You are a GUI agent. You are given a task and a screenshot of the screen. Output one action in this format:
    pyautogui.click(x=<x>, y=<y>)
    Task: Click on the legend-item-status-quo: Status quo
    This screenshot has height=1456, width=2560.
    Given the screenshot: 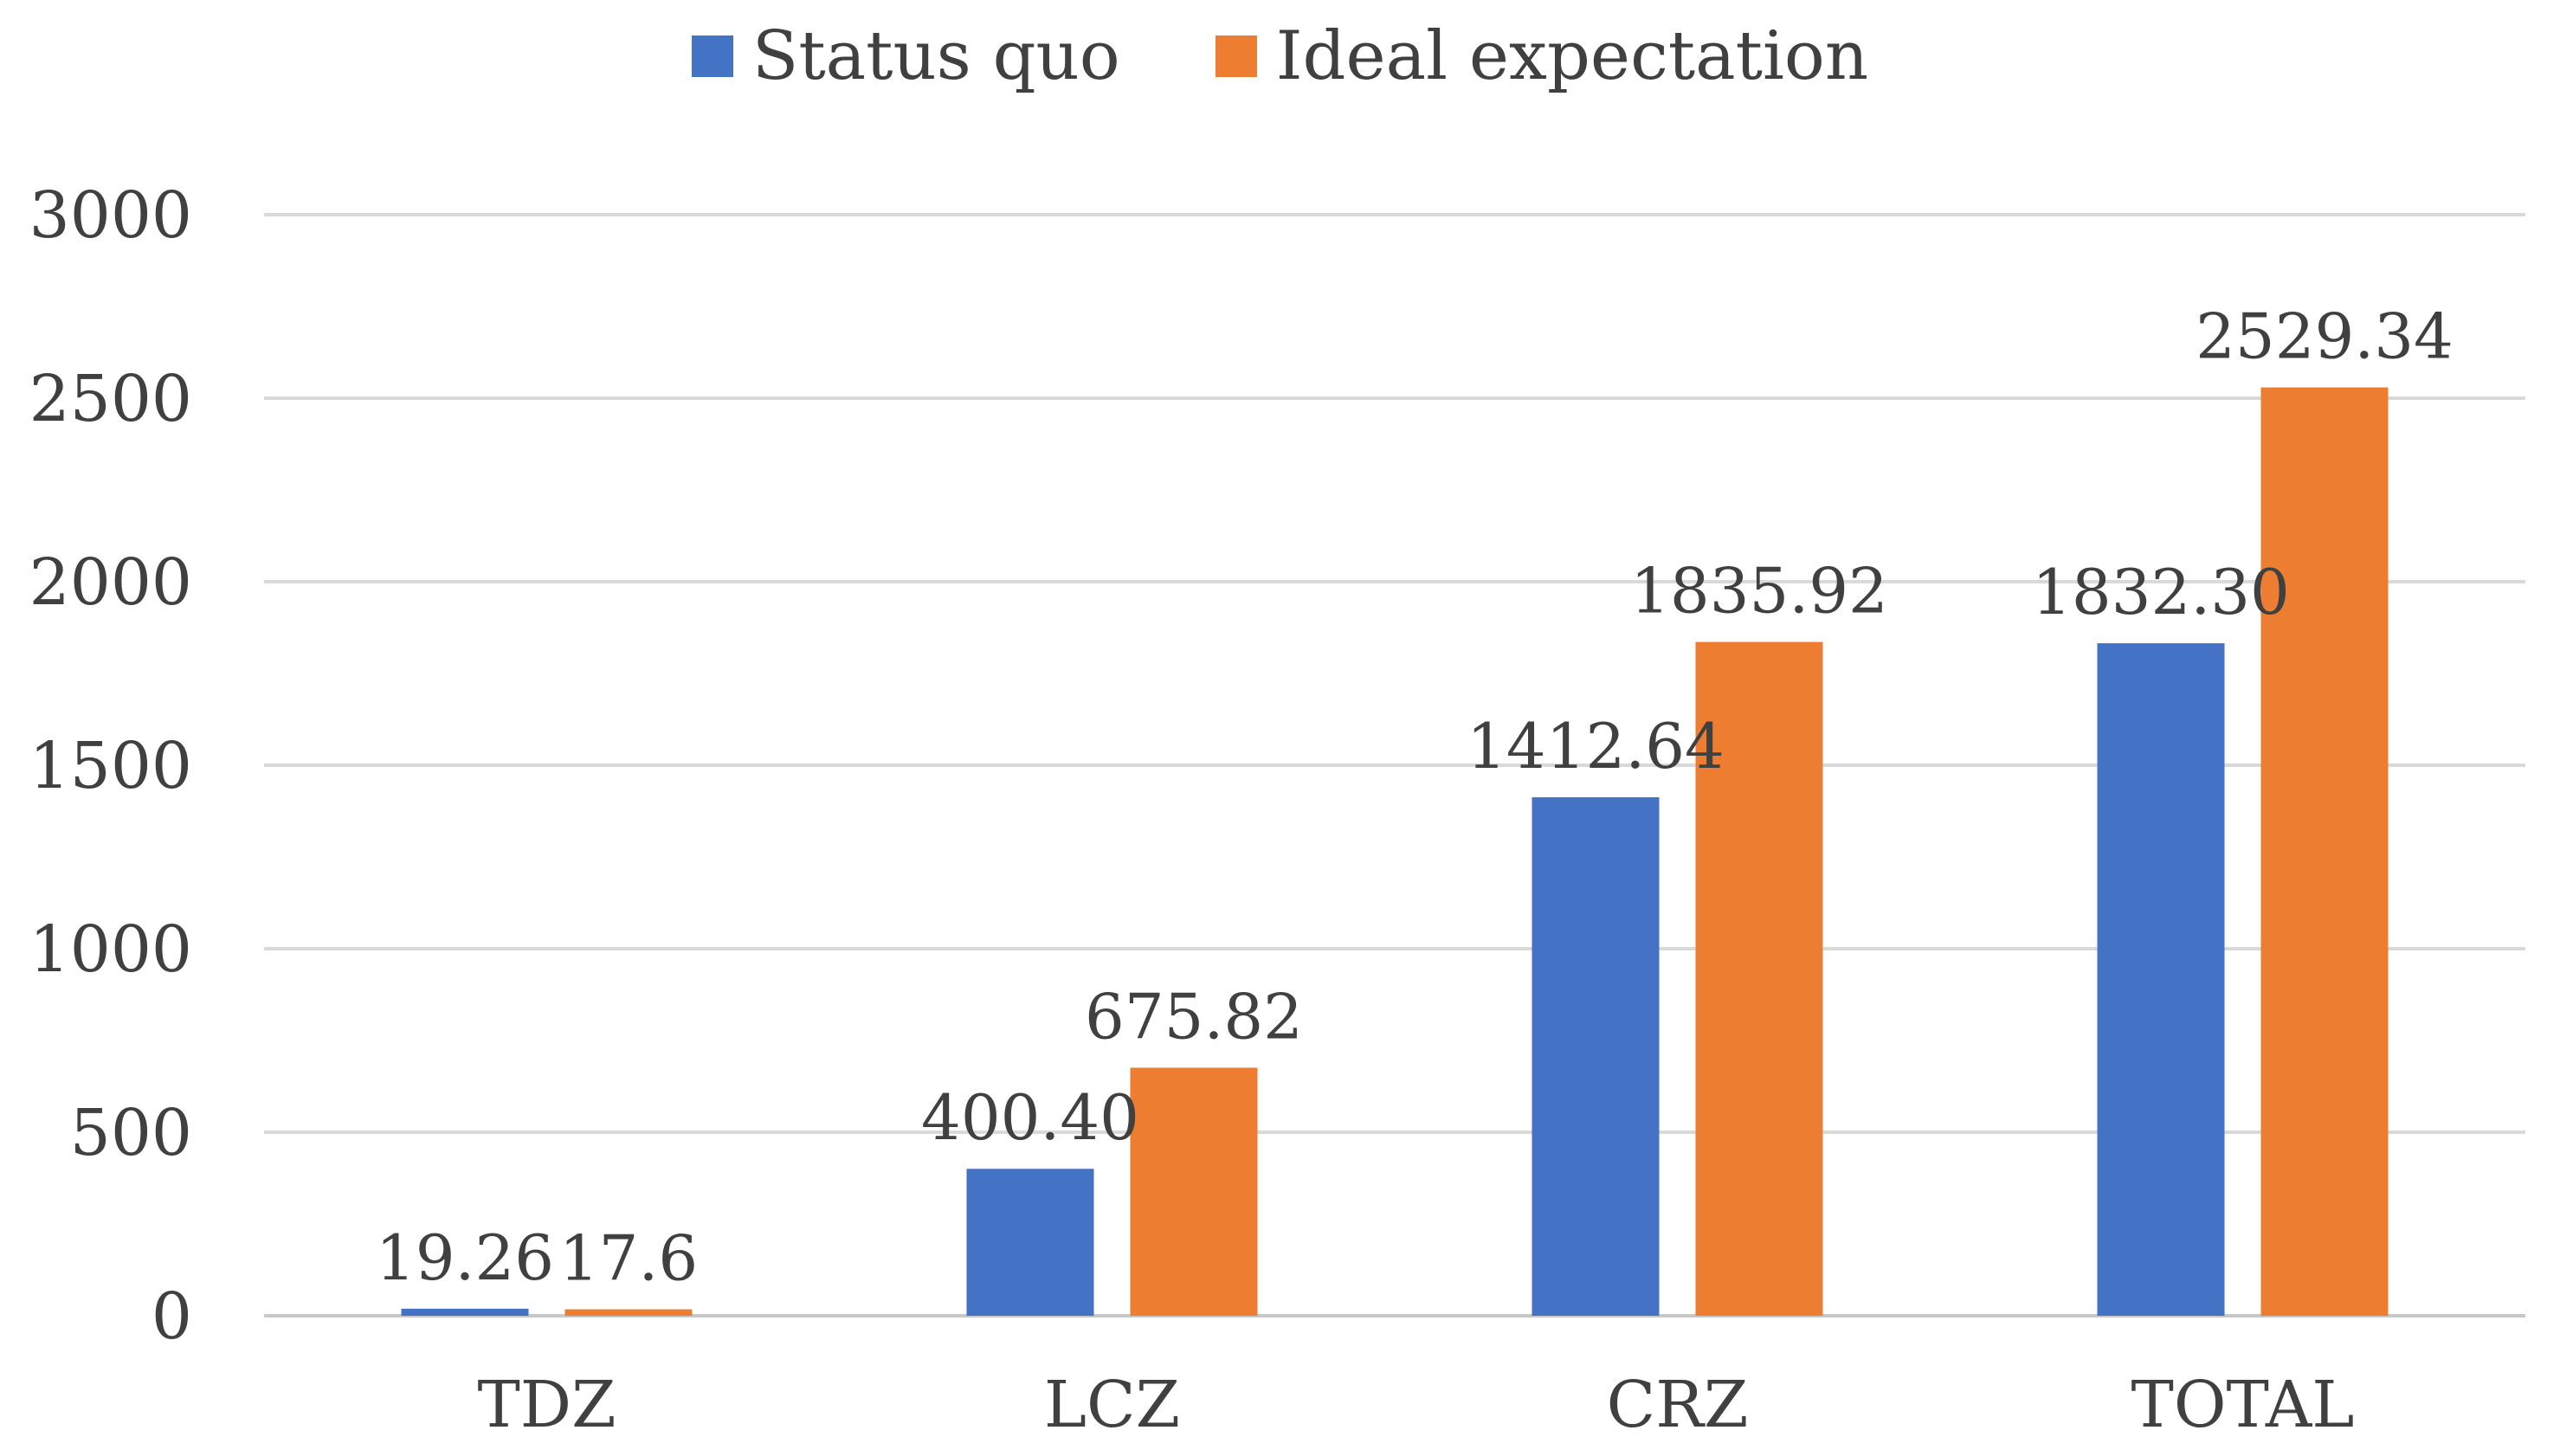 What is the action you would take?
    pyautogui.click(x=905, y=56)
    